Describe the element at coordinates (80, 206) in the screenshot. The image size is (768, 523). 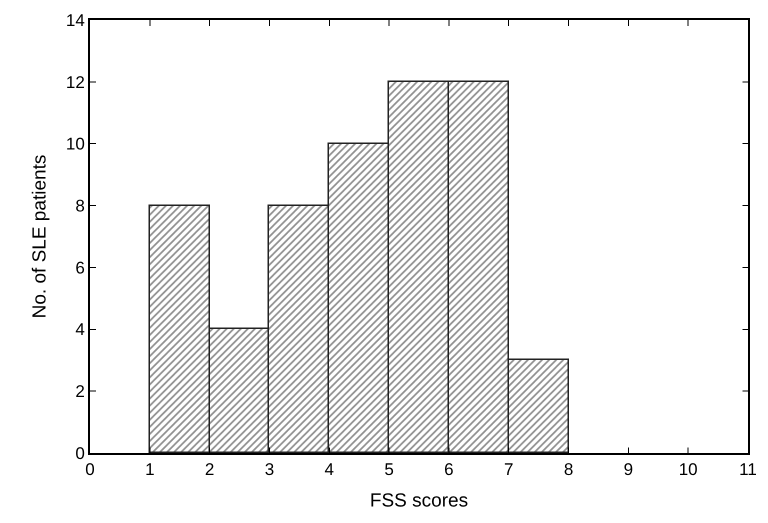
I see `y-tick-label: 8` at that location.